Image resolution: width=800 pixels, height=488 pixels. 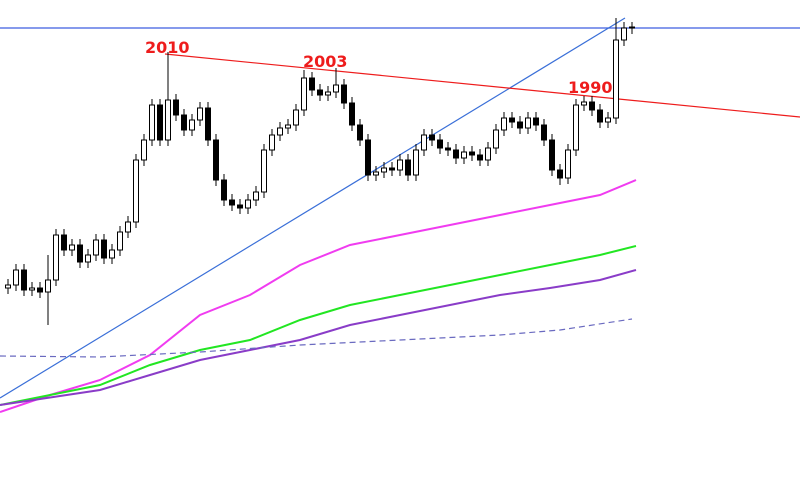 What do you see at coordinates (167, 47) in the screenshot?
I see `annotation: 2010` at bounding box center [167, 47].